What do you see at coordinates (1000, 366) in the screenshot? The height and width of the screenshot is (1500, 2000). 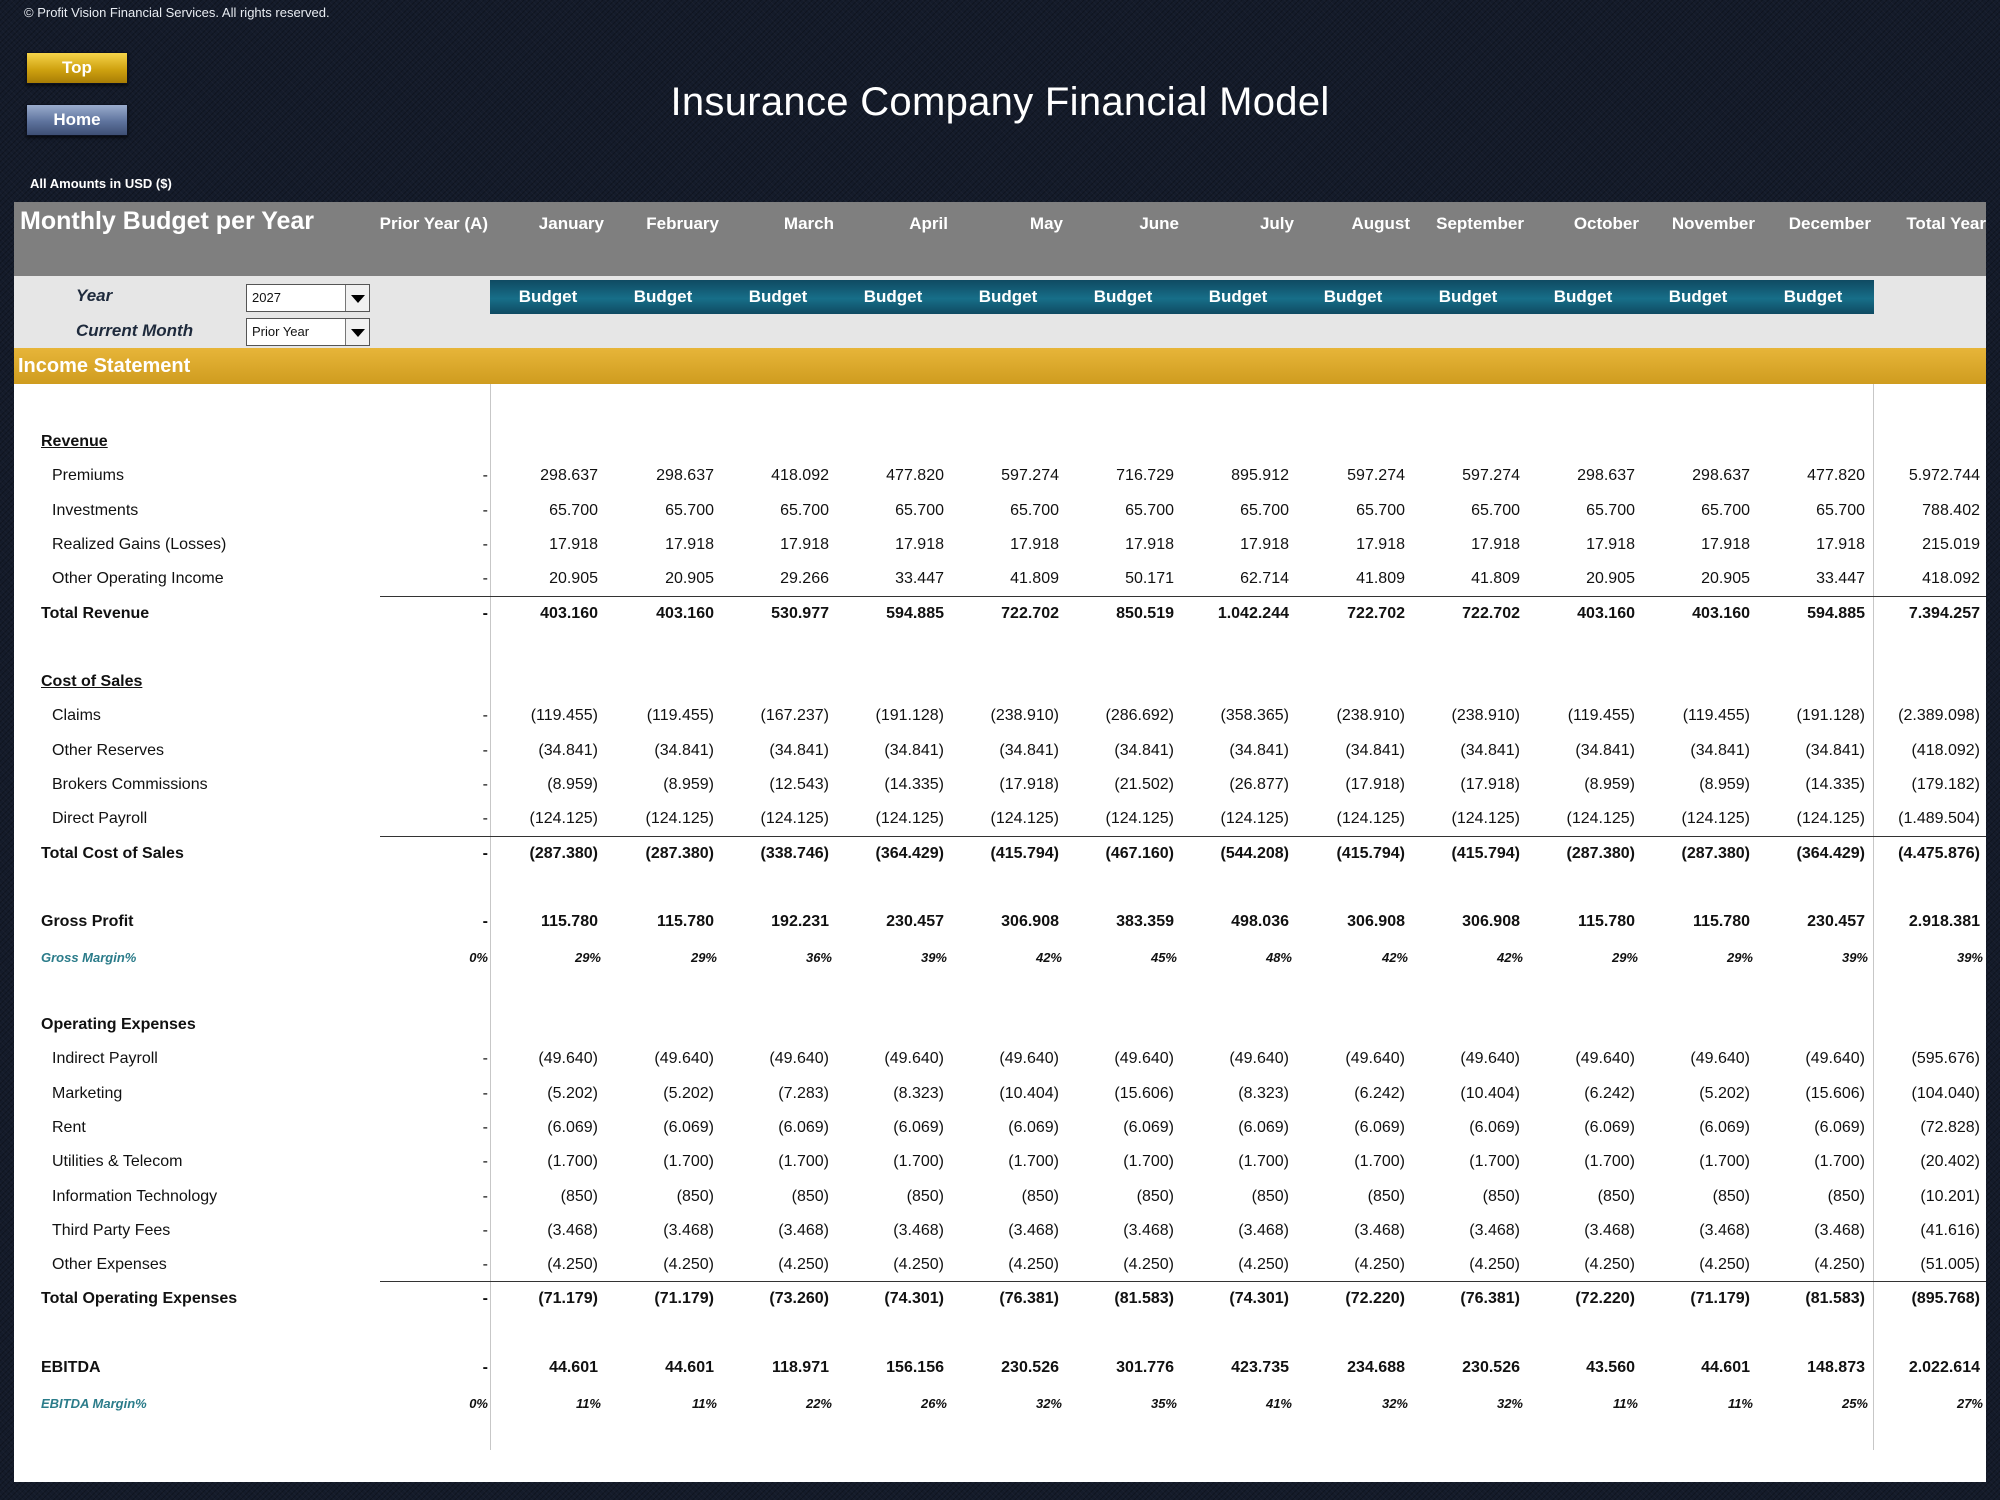 I see `income-statement-band: Income Statement` at bounding box center [1000, 366].